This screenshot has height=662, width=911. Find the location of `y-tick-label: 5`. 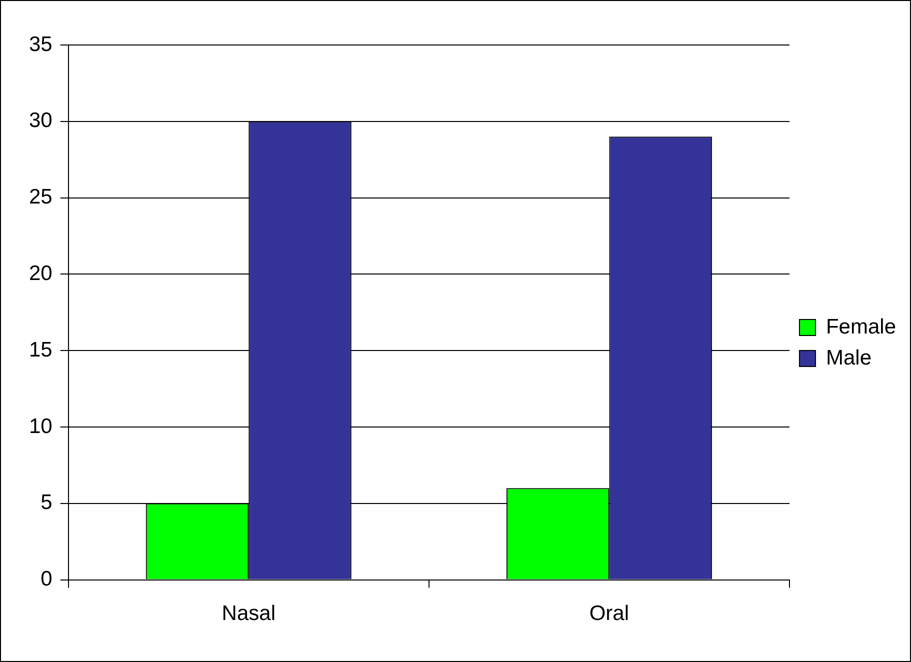

y-tick-label: 5 is located at coordinates (46, 502).